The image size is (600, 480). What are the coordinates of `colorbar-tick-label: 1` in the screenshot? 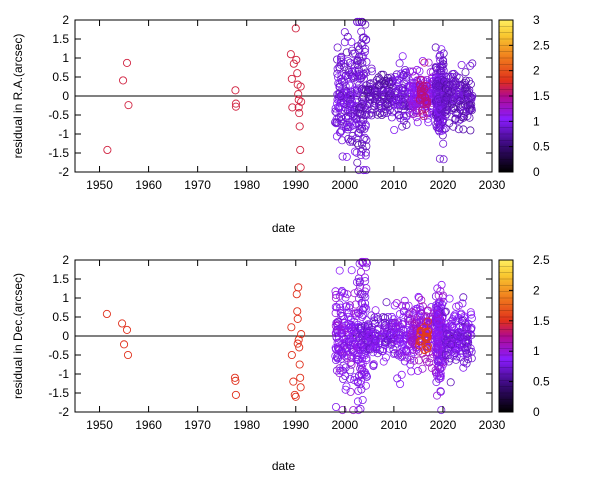 It's located at (536, 351).